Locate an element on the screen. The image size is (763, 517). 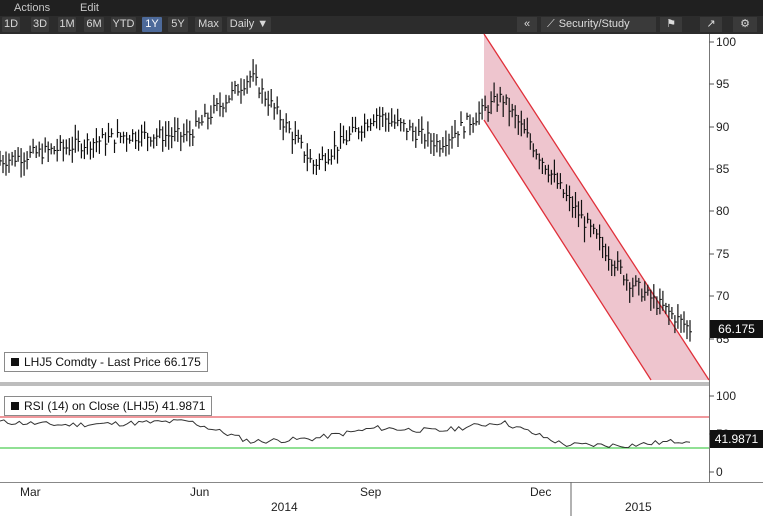
range-button-max: Max is located at coordinates (208, 24).